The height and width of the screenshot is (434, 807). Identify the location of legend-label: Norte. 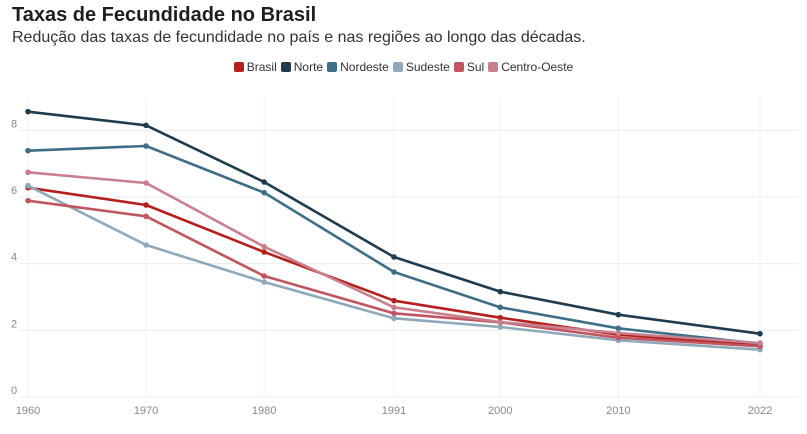
(308, 67).